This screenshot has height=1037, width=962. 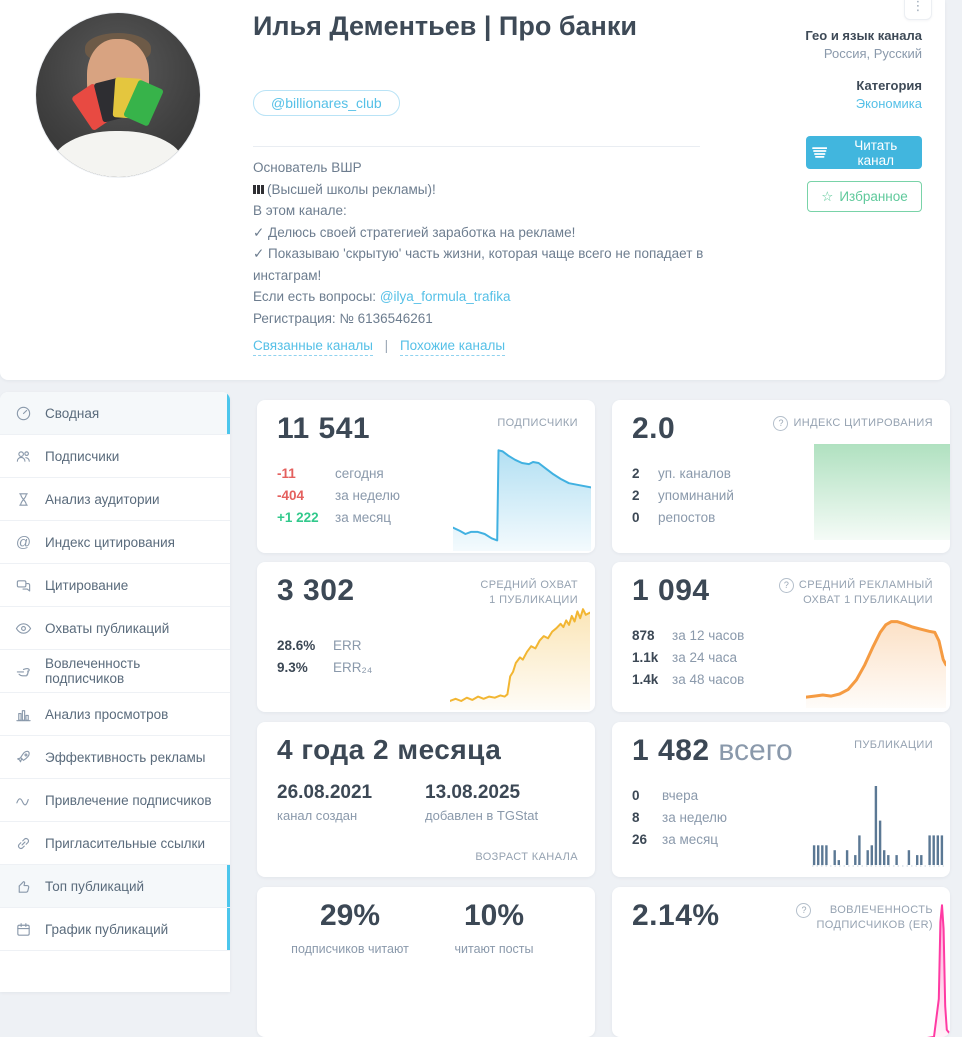 I want to click on engagement-chart, so click(x=910, y=969).